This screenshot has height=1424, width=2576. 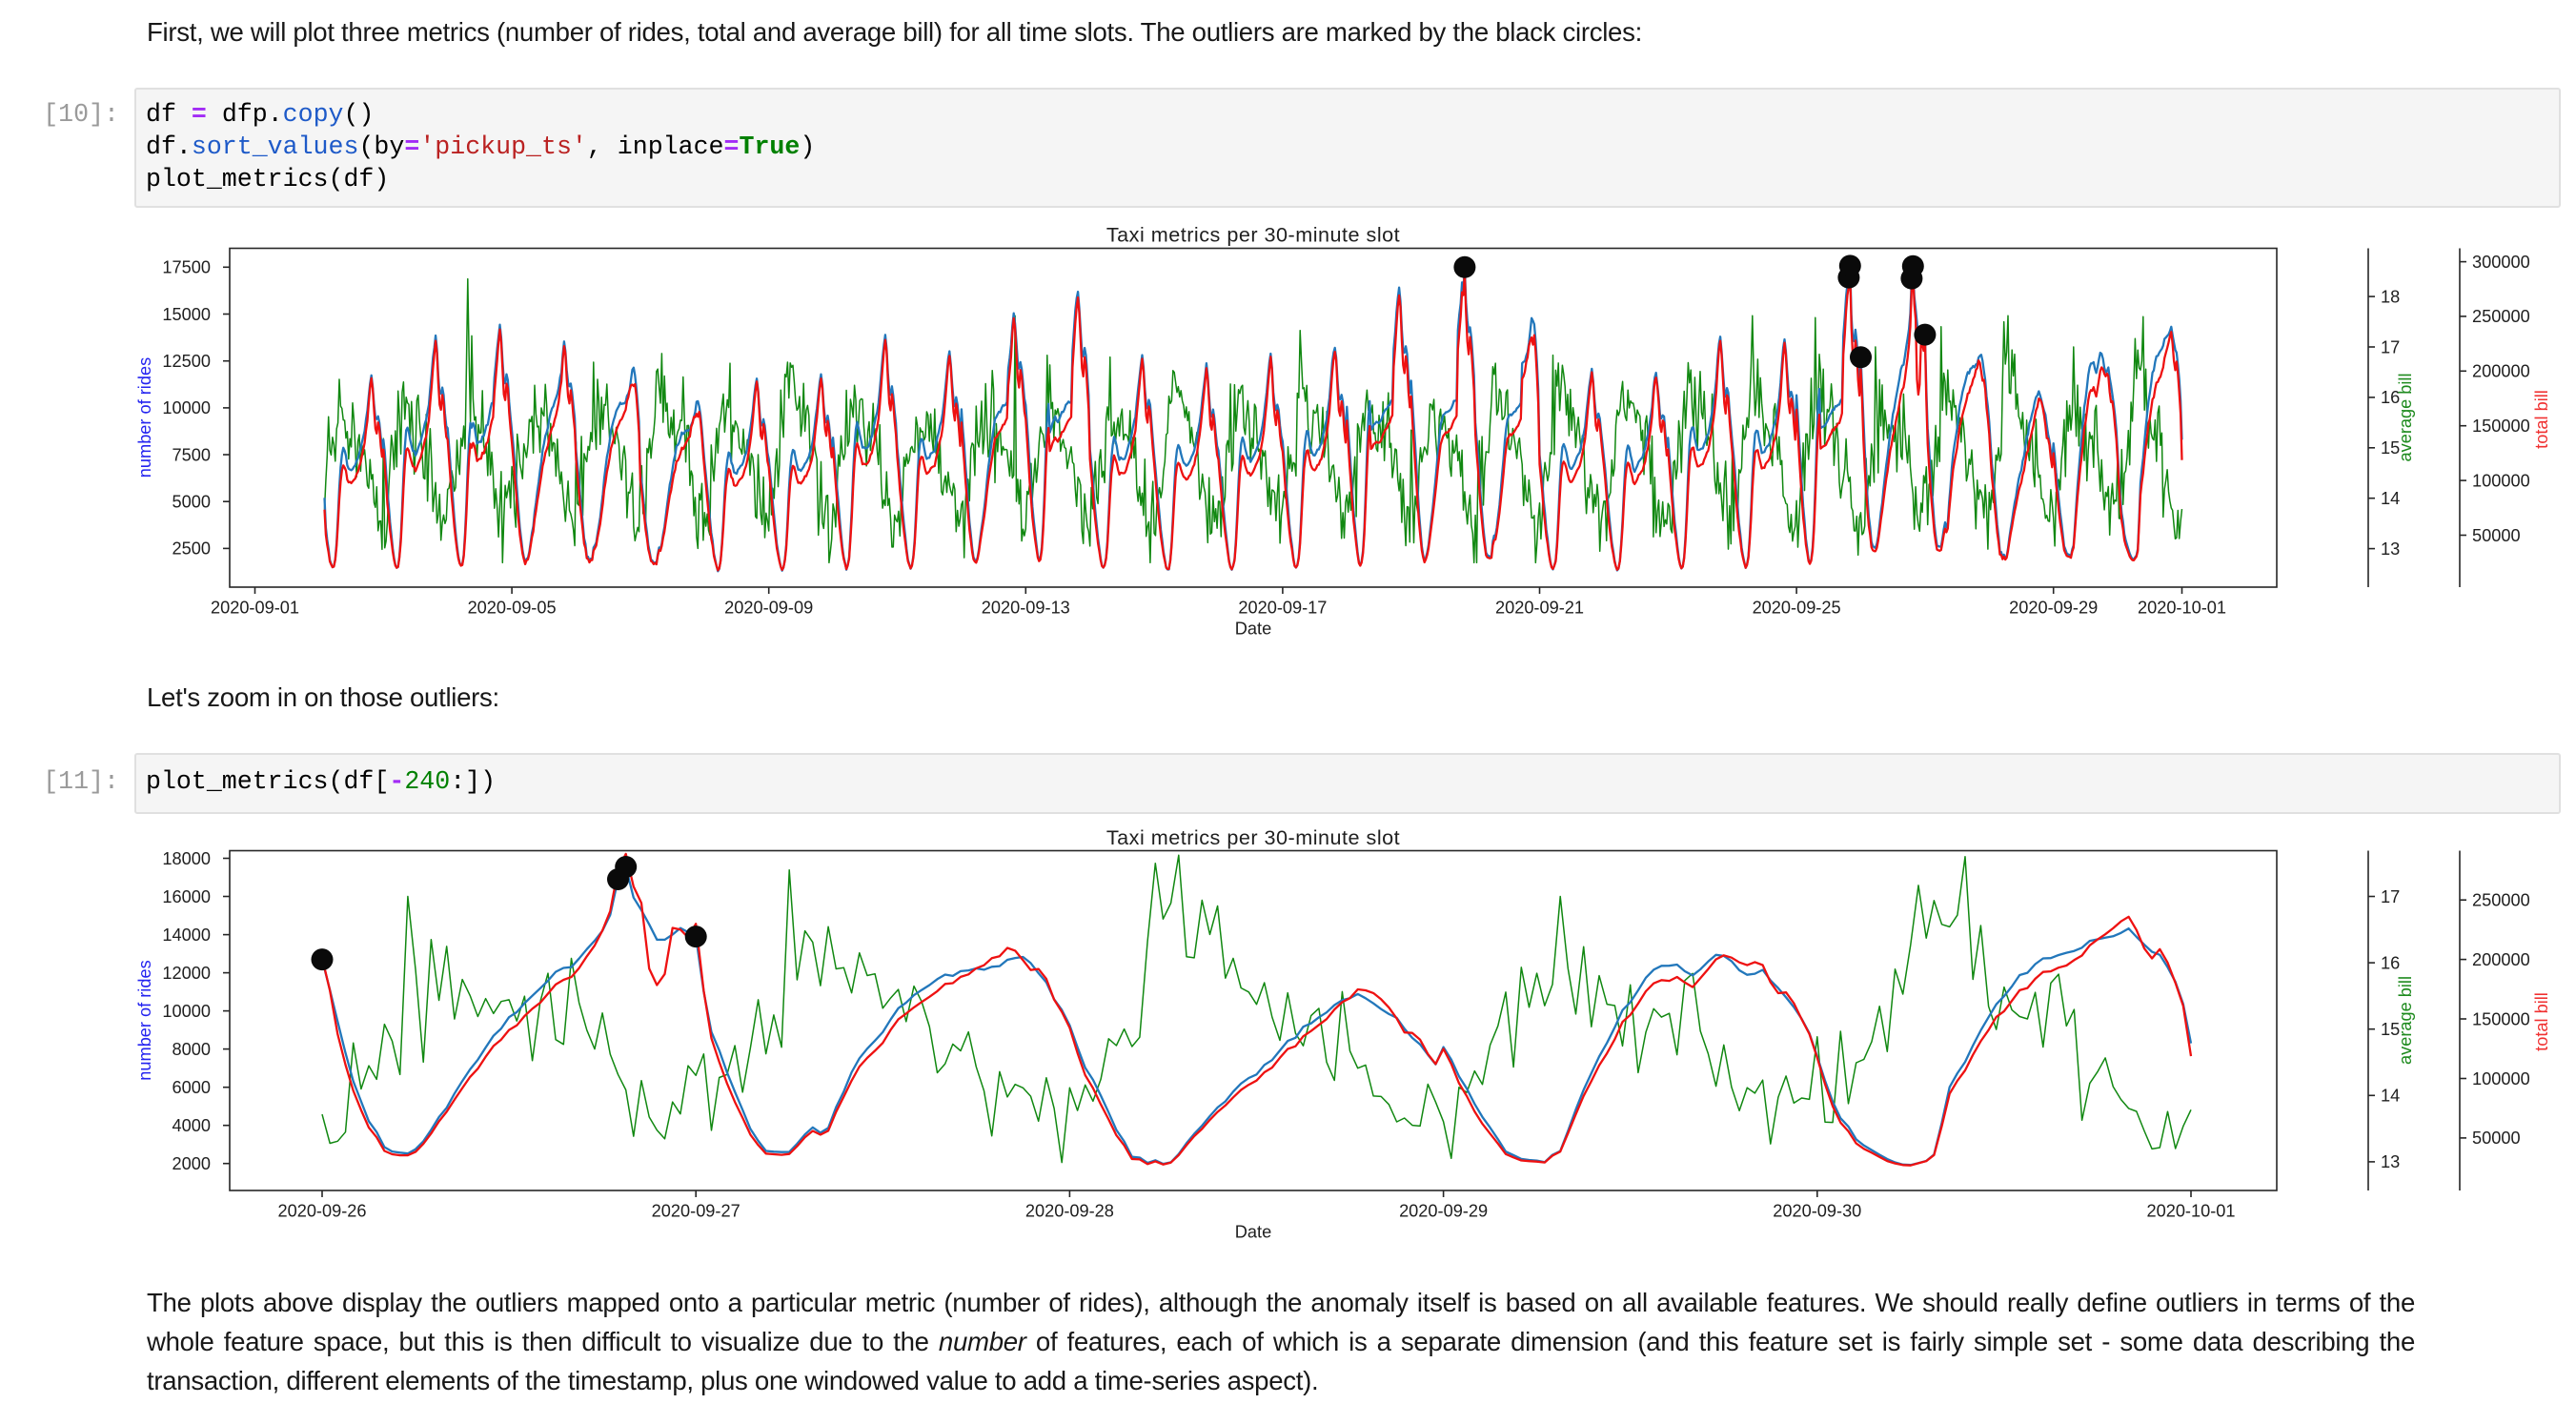 What do you see at coordinates (191, 1087) in the screenshot?
I see `svg-text: 6000` at bounding box center [191, 1087].